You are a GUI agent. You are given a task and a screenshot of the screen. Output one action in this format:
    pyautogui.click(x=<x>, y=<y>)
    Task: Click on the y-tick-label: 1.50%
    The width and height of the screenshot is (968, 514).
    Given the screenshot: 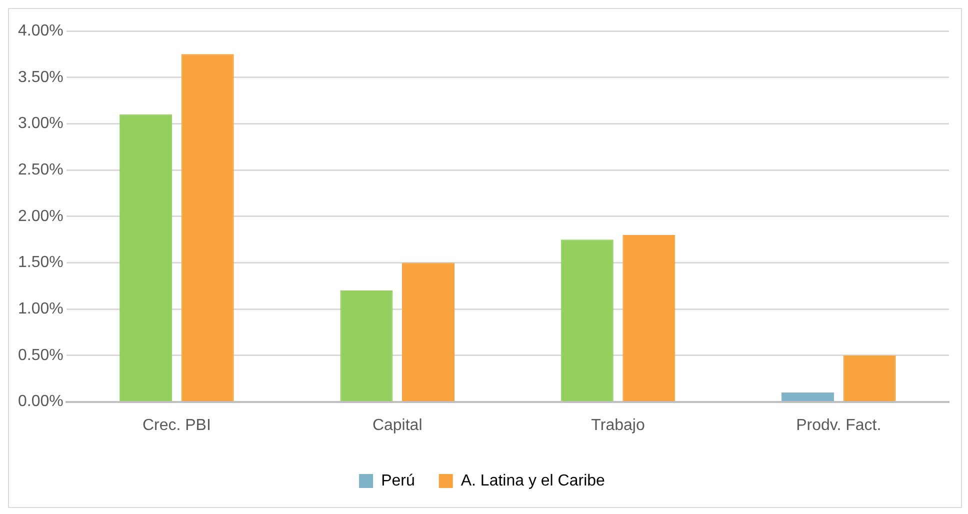 What is the action you would take?
    pyautogui.click(x=41, y=263)
    